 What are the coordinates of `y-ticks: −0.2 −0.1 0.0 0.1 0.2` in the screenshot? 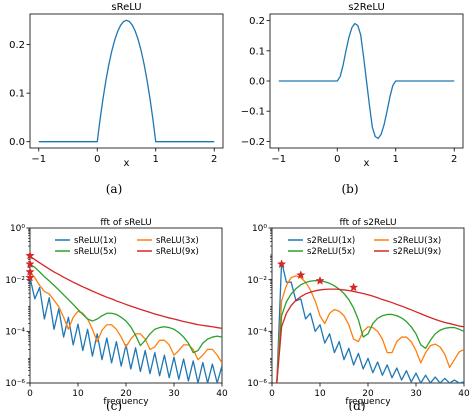 It's located at (255, 82).